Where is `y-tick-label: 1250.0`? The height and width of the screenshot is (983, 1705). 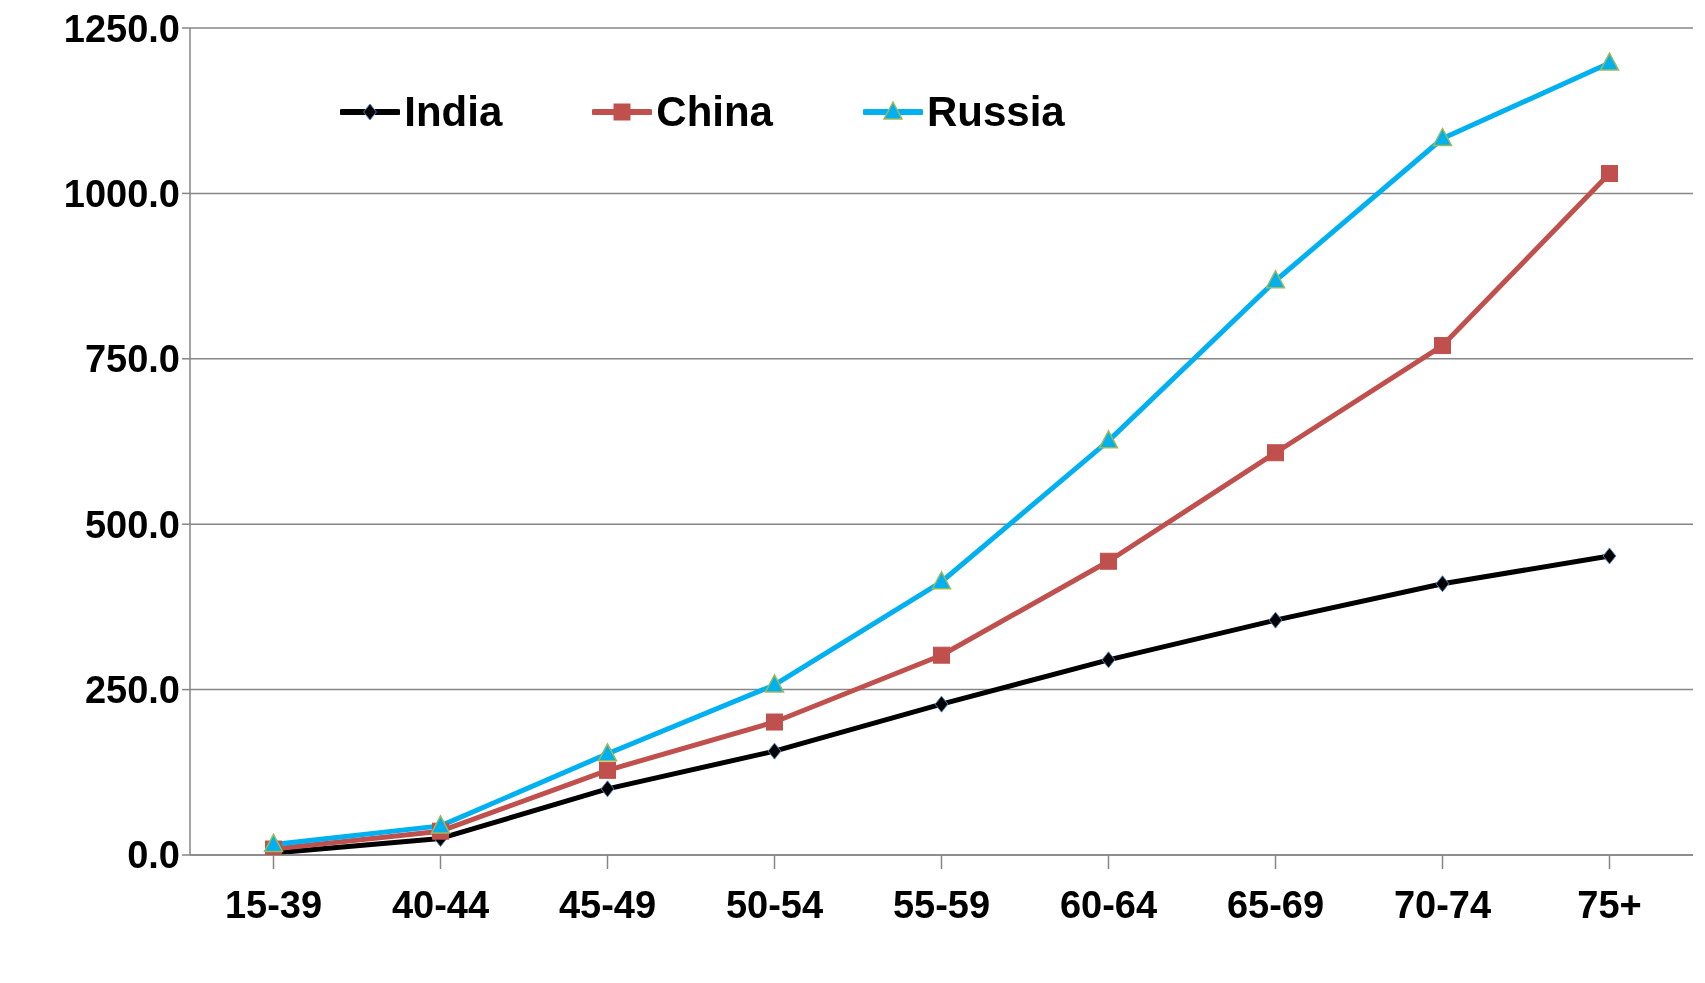 y-tick-label: 1250.0 is located at coordinates (121, 28).